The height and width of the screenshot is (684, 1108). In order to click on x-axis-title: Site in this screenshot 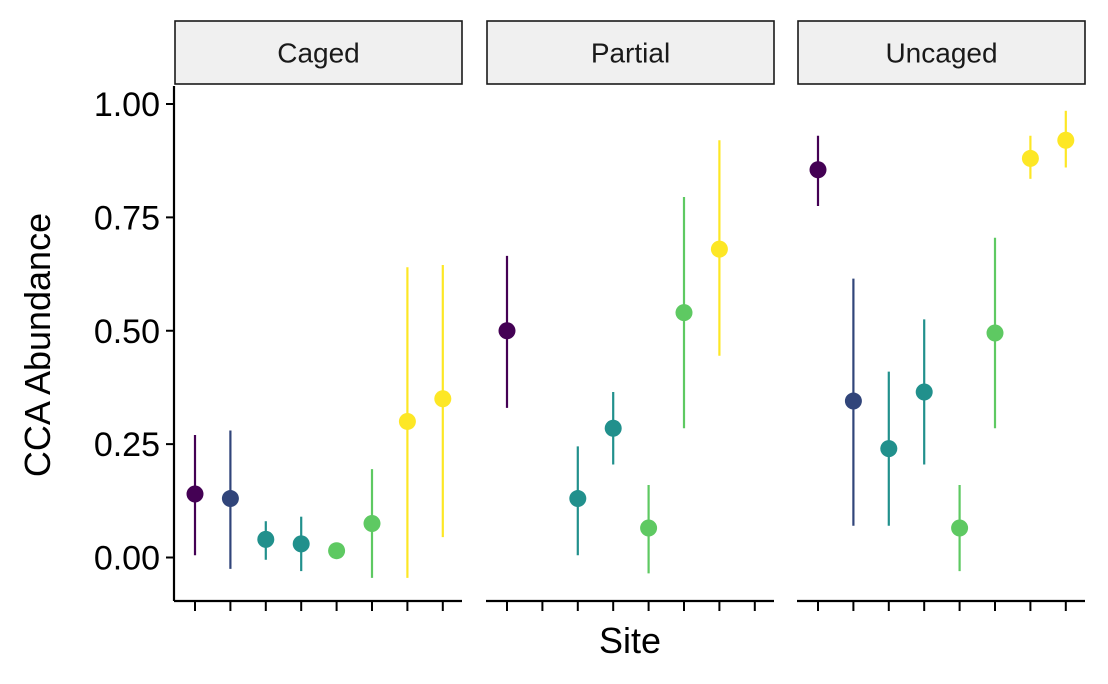, I will do `click(630, 640)`.